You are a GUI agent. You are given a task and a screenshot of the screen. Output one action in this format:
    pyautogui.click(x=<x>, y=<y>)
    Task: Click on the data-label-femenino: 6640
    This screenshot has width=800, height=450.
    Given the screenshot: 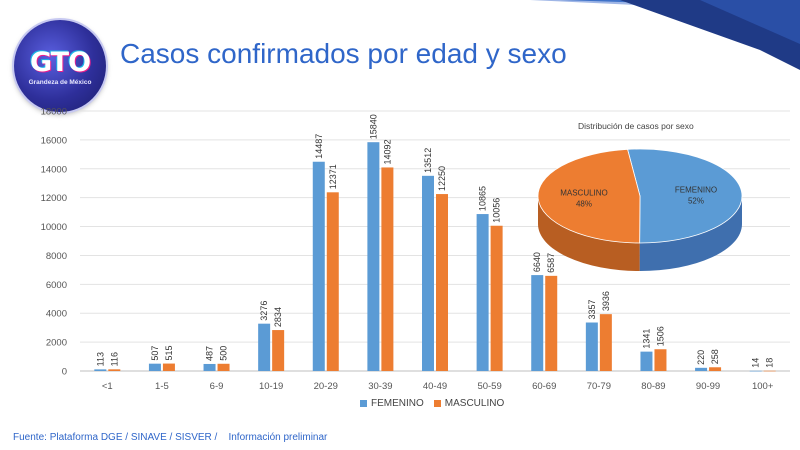 What is the action you would take?
    pyautogui.click(x=537, y=262)
    